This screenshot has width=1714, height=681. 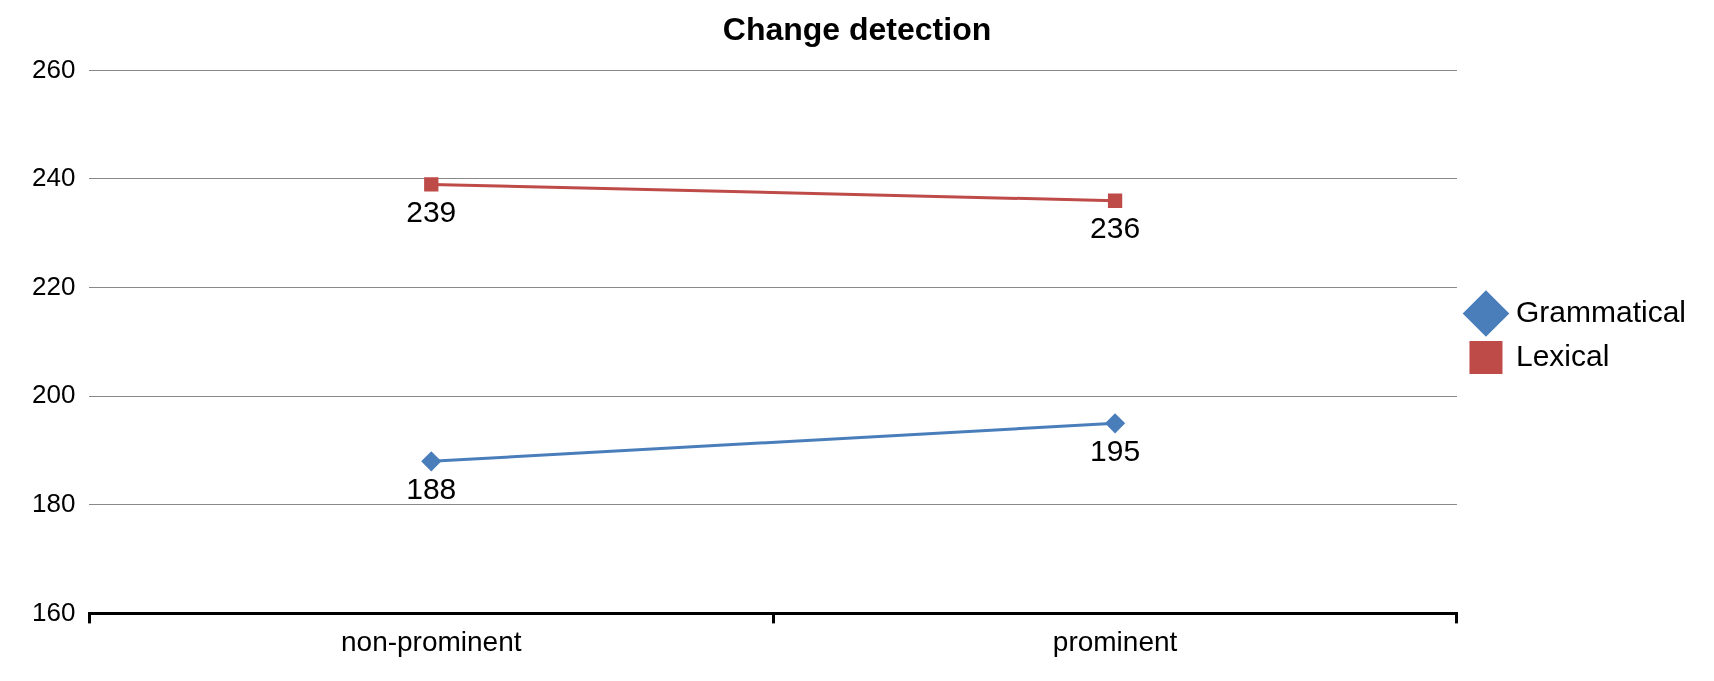 What do you see at coordinates (53, 285) in the screenshot?
I see `y-tick-label: 220` at bounding box center [53, 285].